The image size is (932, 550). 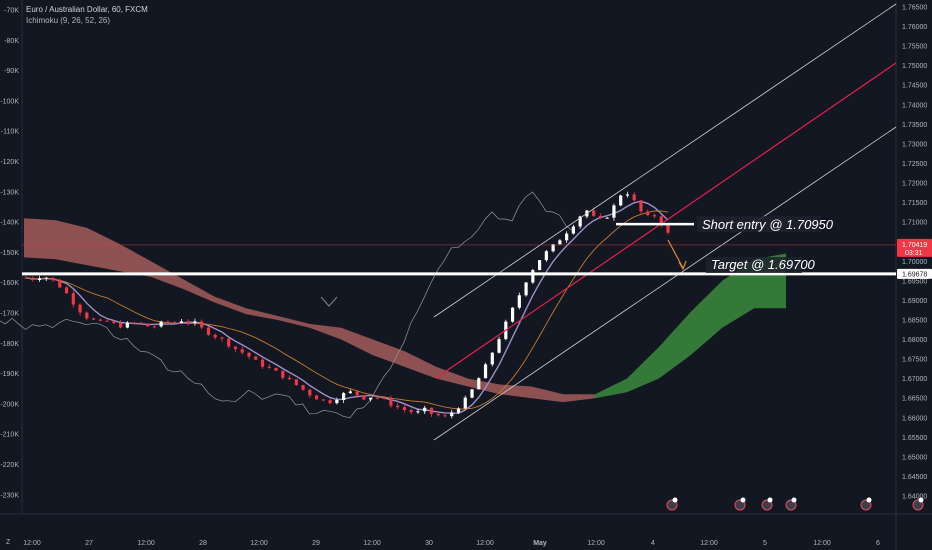 What do you see at coordinates (914, 477) in the screenshot?
I see `price-tick-label: 1.64500` at bounding box center [914, 477].